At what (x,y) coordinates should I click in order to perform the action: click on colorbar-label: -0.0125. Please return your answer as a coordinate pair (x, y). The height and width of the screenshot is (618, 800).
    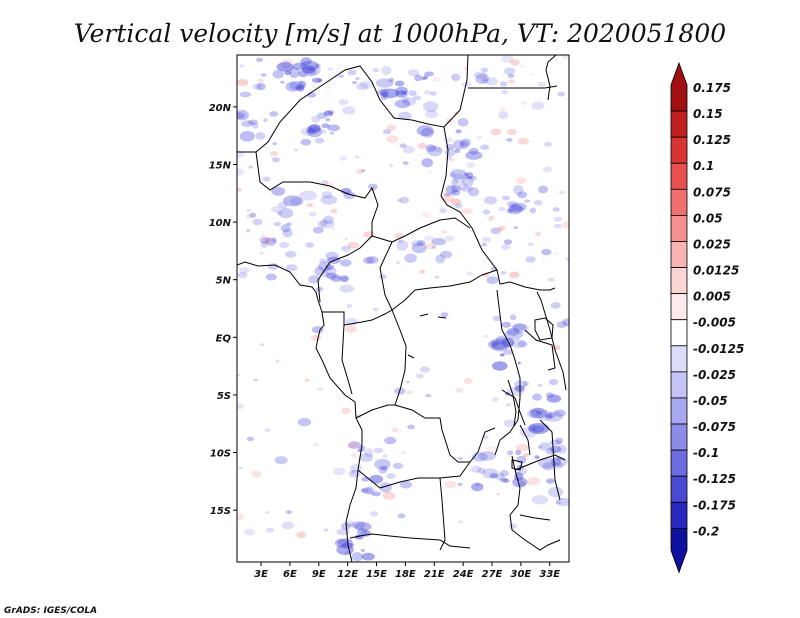
    Looking at the image, I should click on (718, 349).